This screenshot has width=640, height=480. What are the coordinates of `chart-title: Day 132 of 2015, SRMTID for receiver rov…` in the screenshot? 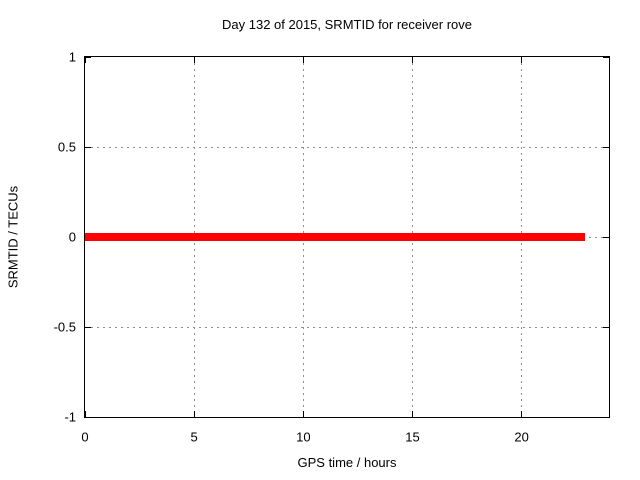 It's located at (347, 24).